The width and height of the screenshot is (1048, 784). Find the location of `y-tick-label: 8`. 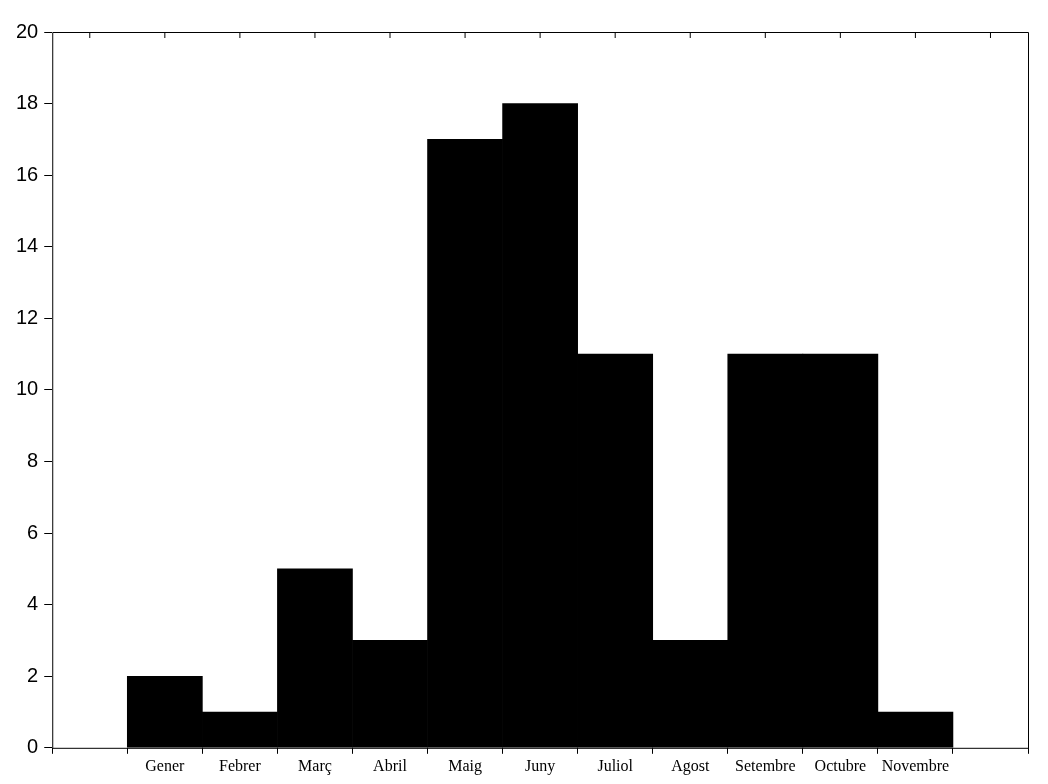

y-tick-label: 8 is located at coordinates (33, 460).